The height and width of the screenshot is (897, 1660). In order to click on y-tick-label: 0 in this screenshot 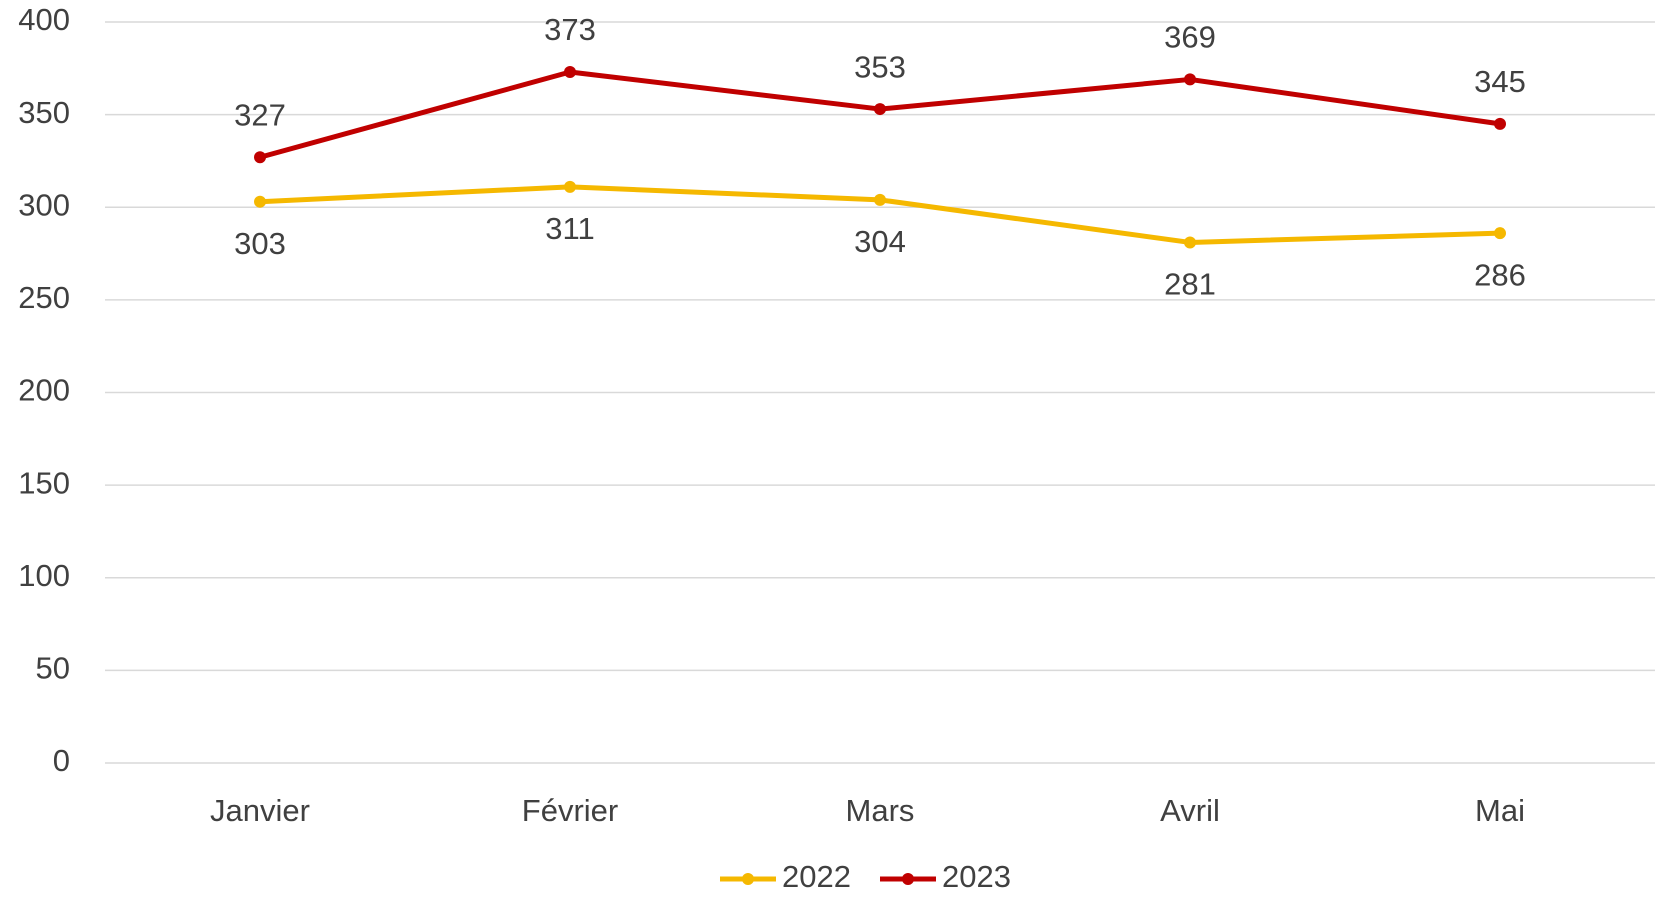, I will do `click(61, 760)`.